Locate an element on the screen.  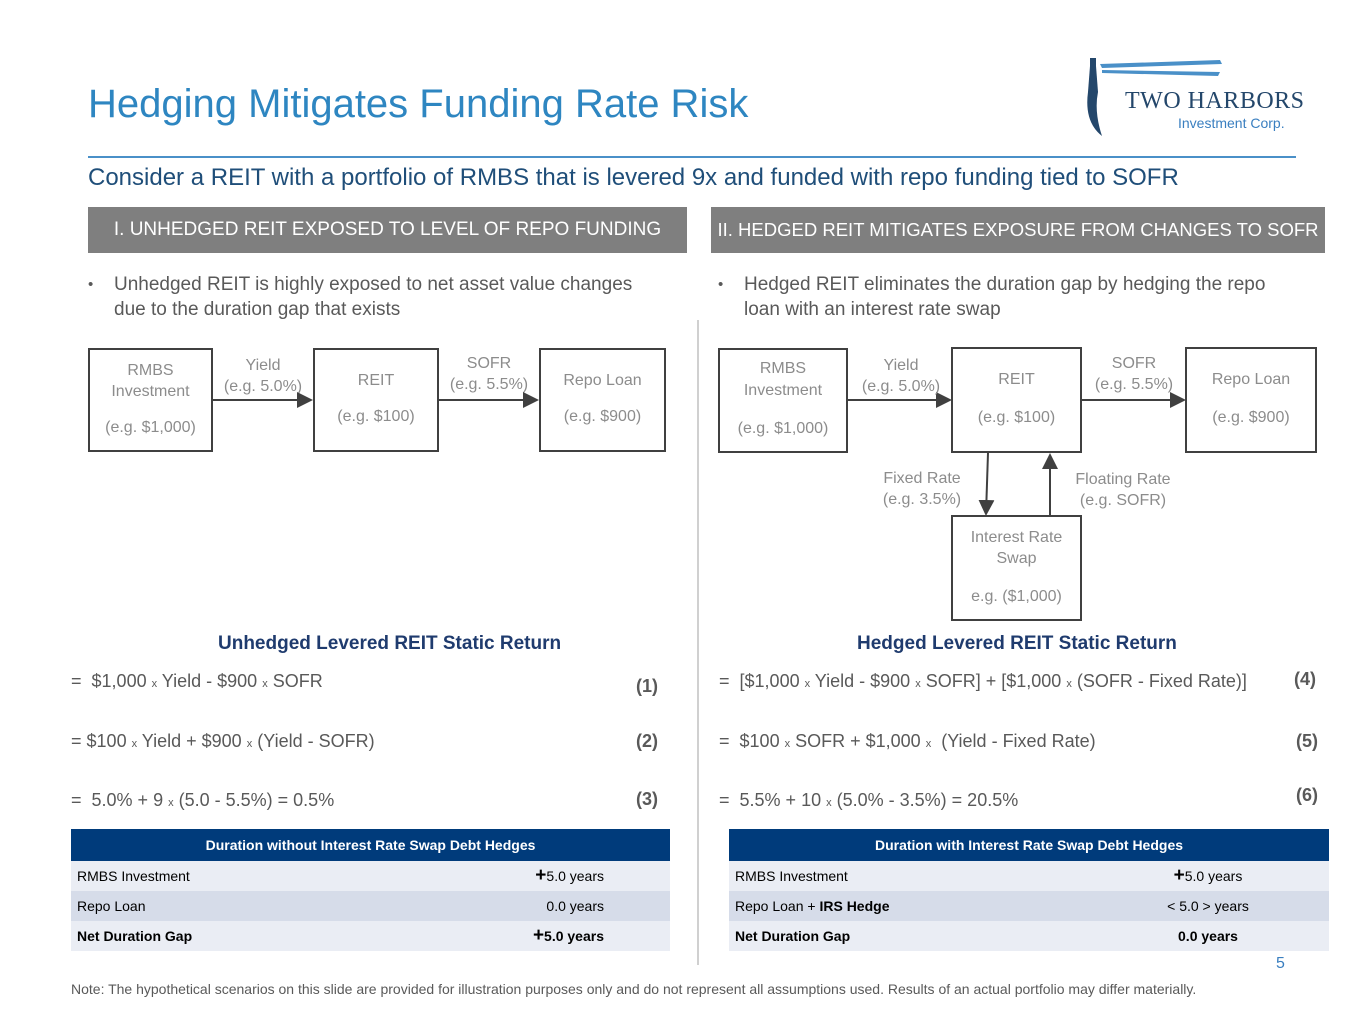
left-yield-label: Yield (e.g. 5.0%) is located at coordinates (263, 376).